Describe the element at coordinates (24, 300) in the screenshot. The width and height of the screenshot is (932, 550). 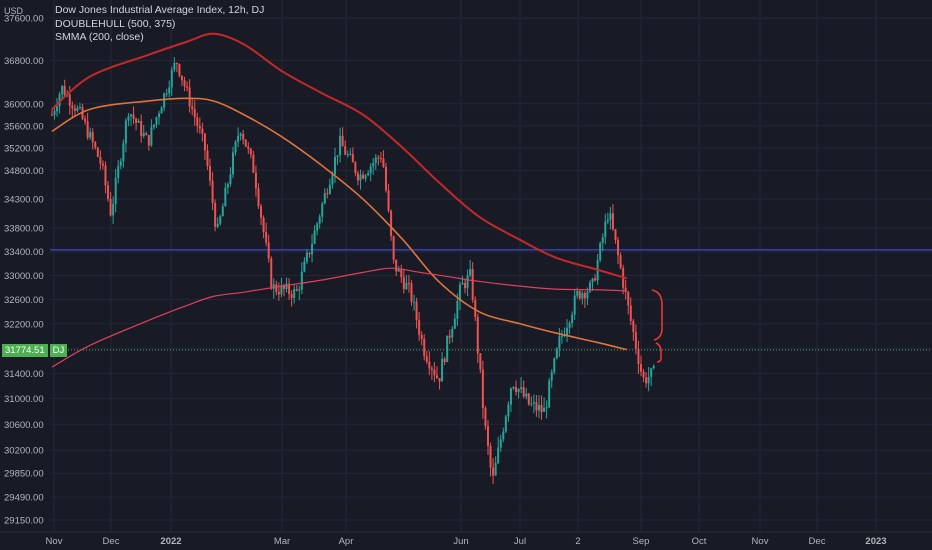
I see `y-tick-label: 32600.00` at that location.